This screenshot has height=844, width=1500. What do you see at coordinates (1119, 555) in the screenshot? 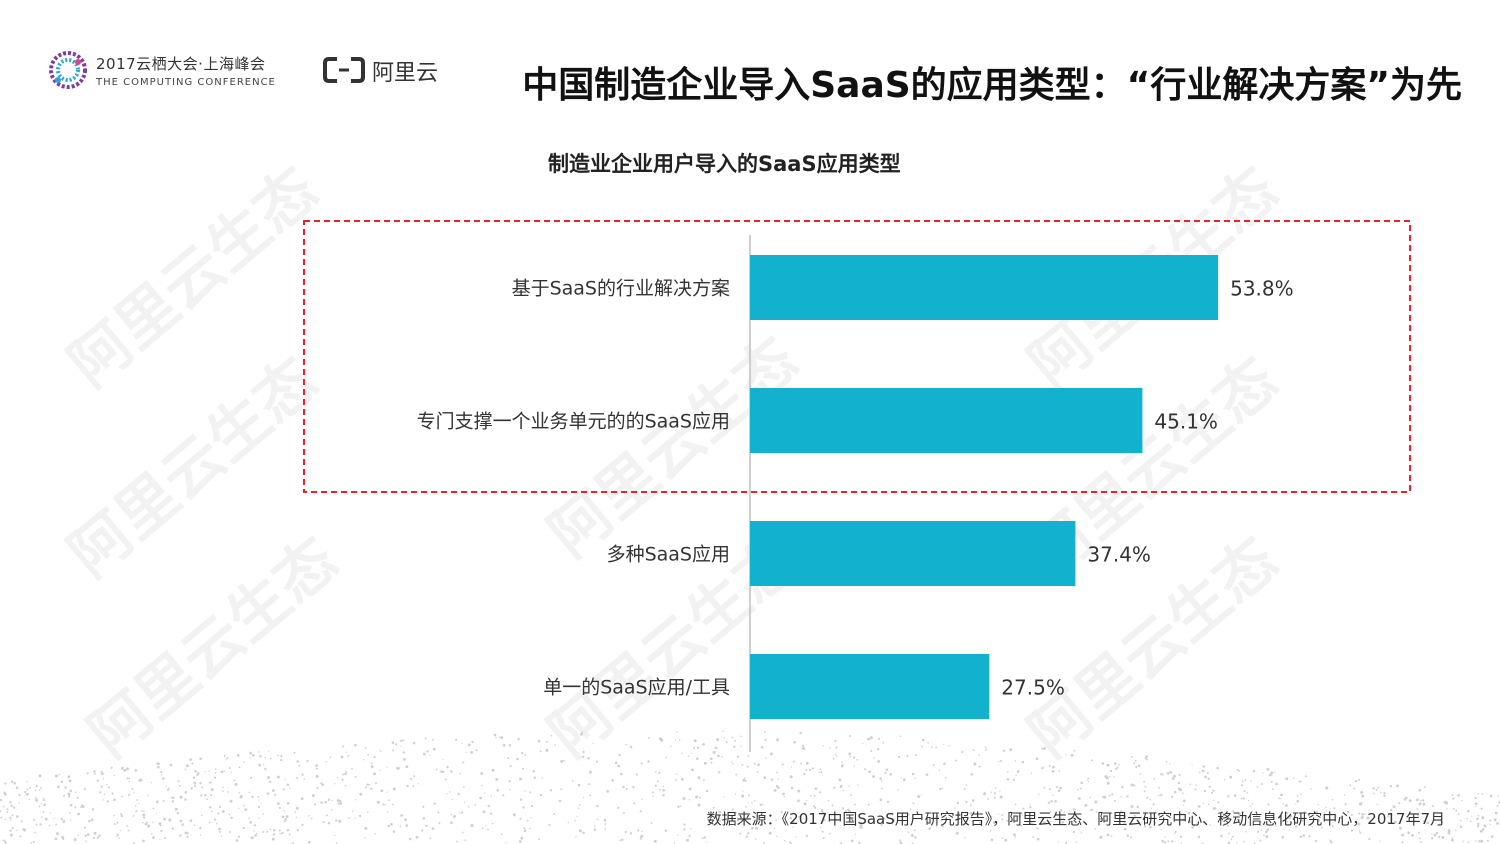
I see `data-label: 37.4%` at bounding box center [1119, 555].